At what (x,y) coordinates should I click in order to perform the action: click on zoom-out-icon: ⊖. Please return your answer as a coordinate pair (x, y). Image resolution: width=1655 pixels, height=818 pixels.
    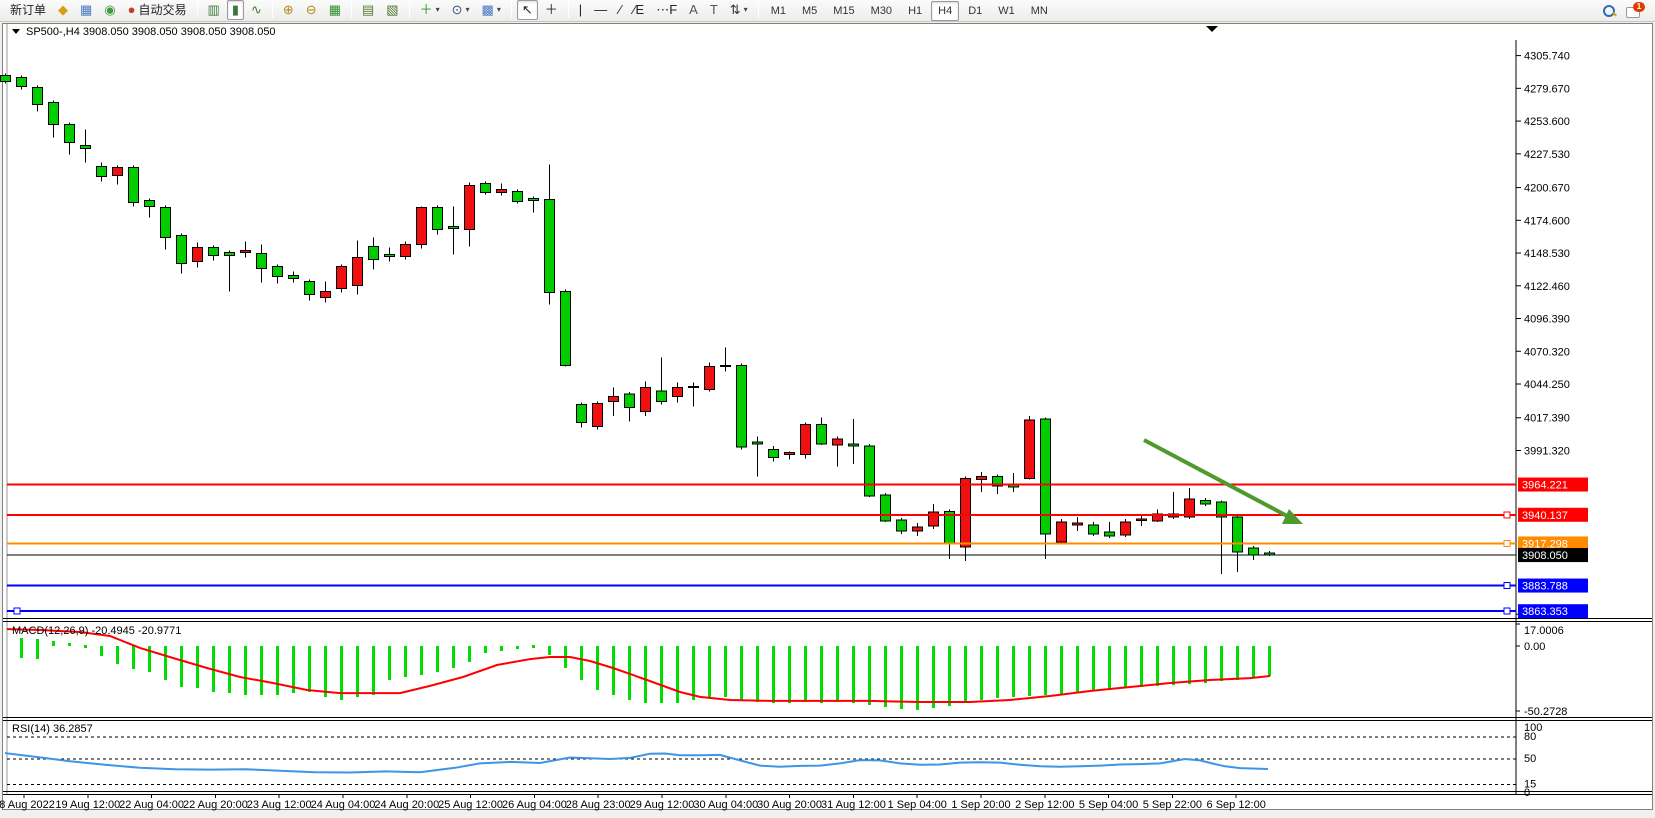
    Looking at the image, I should click on (311, 10).